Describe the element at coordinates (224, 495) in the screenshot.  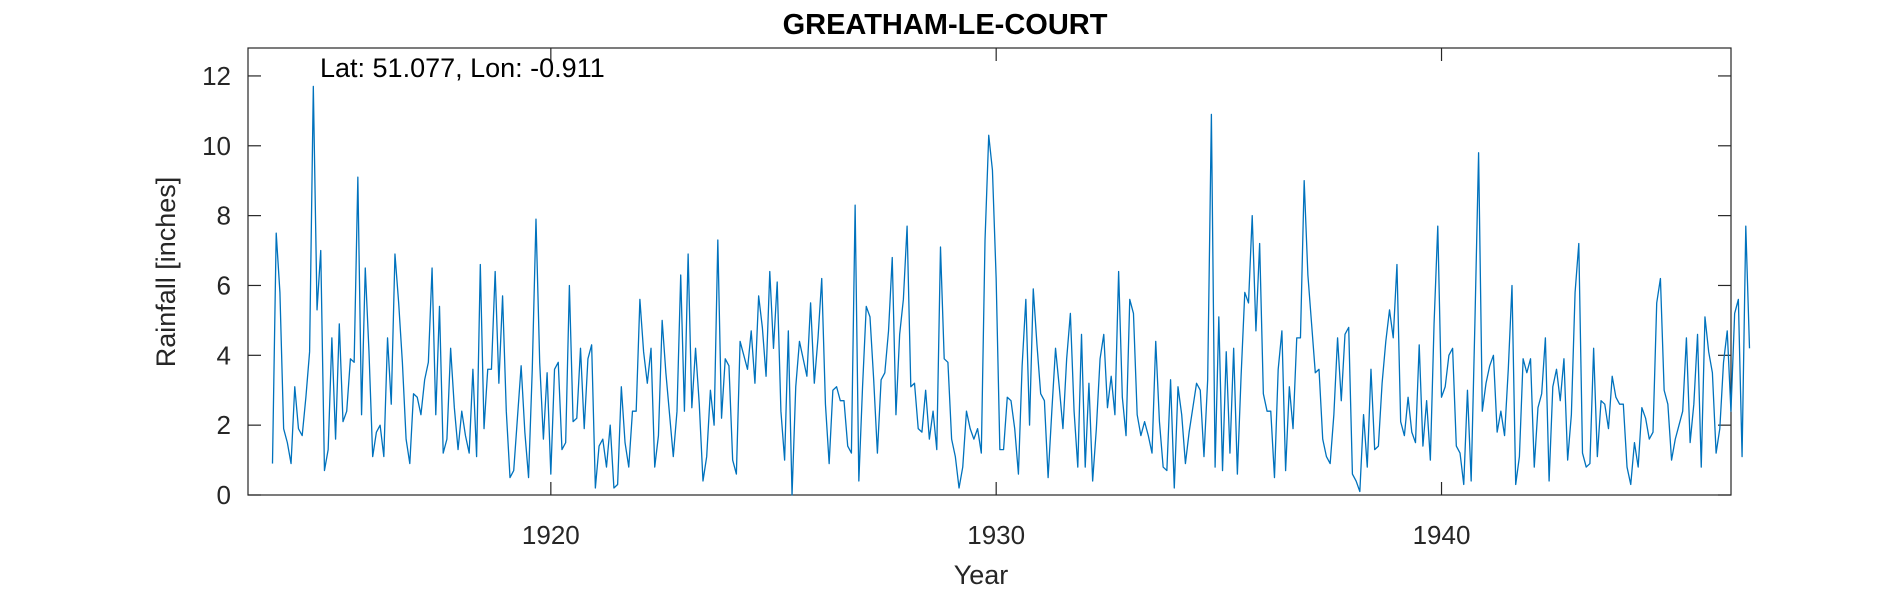
I see `y-tick-label: 0` at that location.